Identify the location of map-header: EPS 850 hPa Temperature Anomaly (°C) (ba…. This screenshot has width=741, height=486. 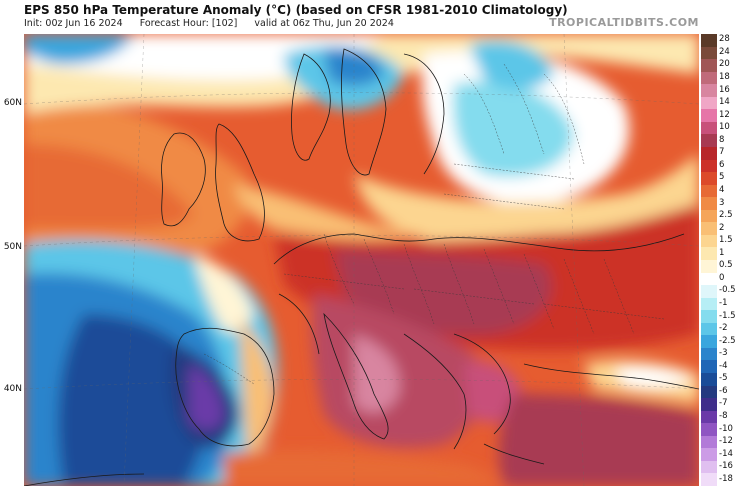
(370, 17).